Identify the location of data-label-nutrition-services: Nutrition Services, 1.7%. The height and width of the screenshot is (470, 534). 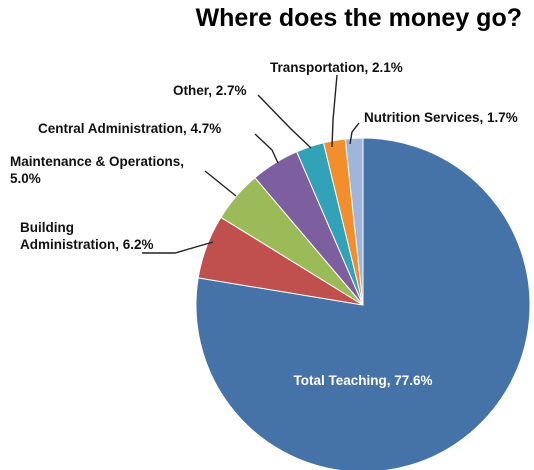
(441, 117).